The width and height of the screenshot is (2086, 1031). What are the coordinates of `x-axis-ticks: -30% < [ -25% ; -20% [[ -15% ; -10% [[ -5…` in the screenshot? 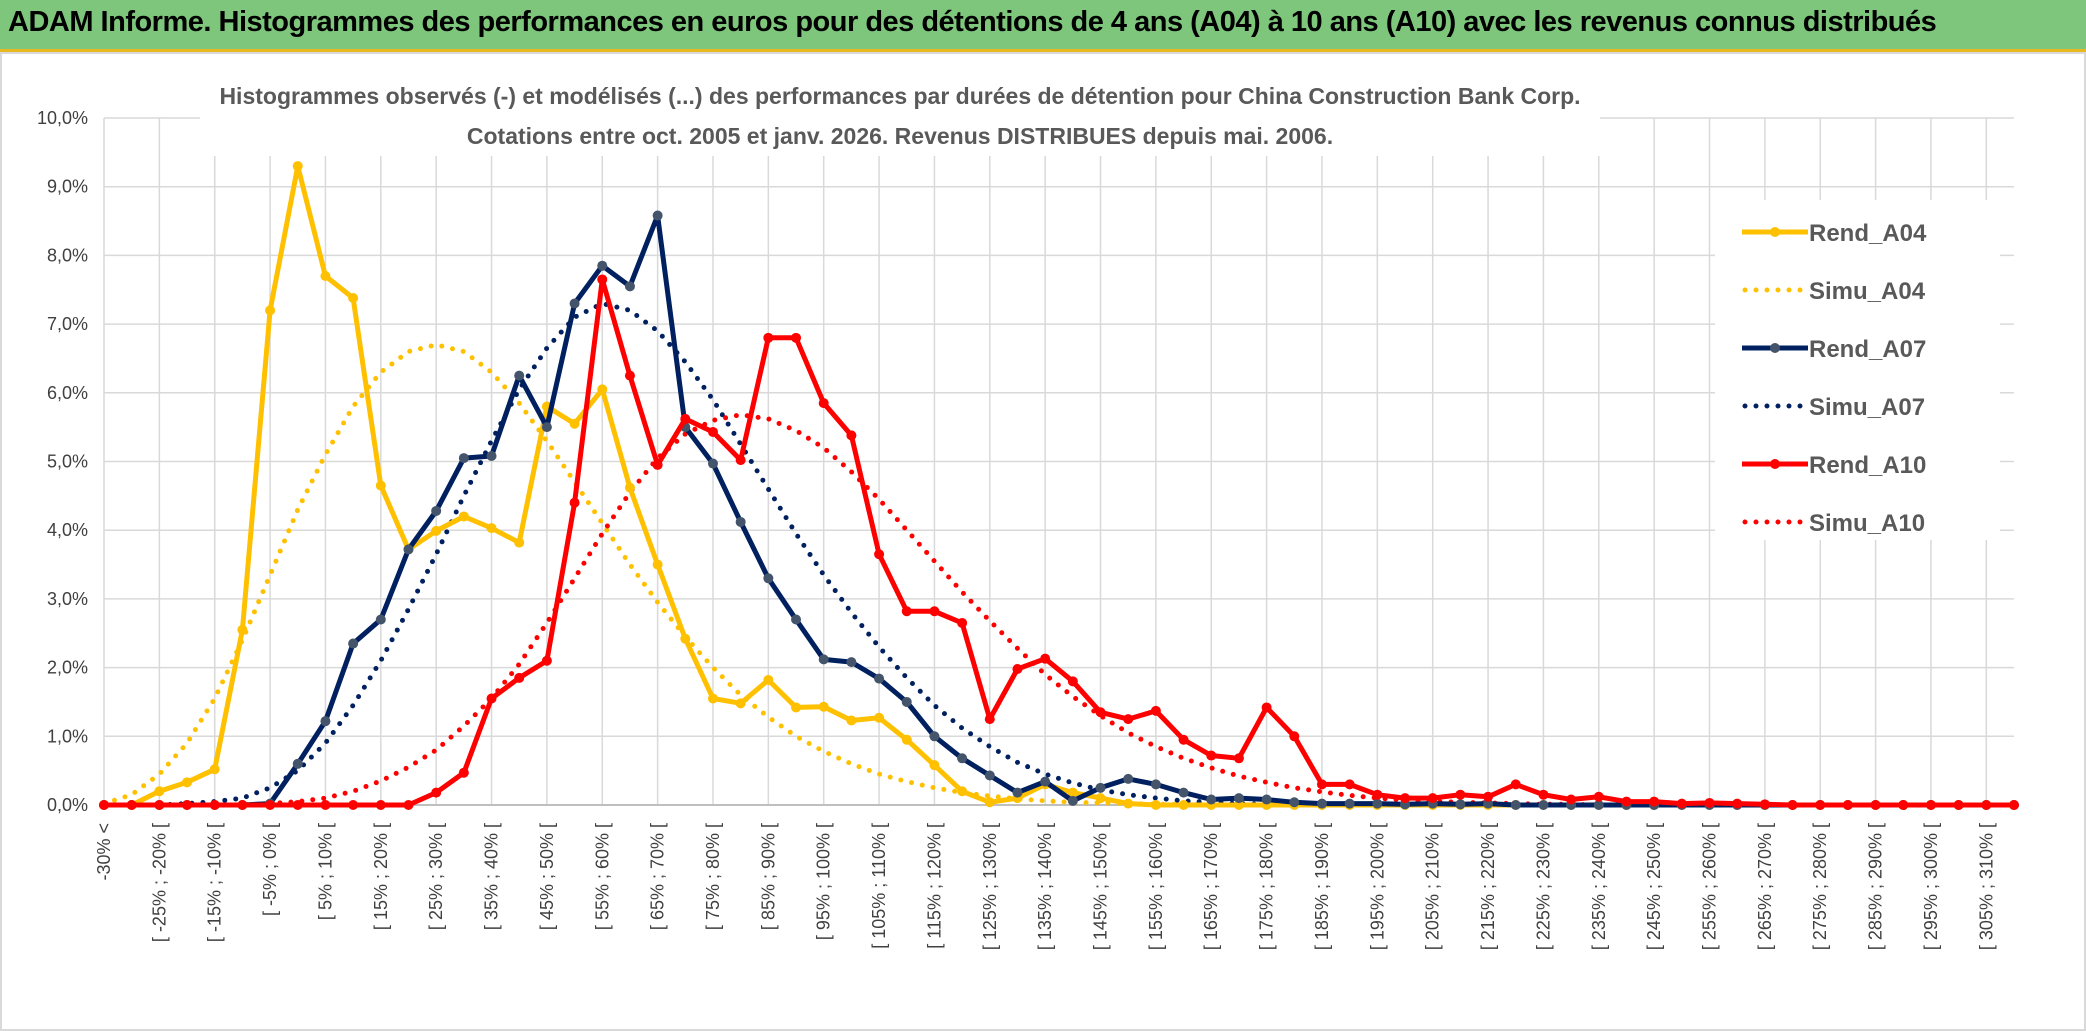 It's located at (1045, 886).